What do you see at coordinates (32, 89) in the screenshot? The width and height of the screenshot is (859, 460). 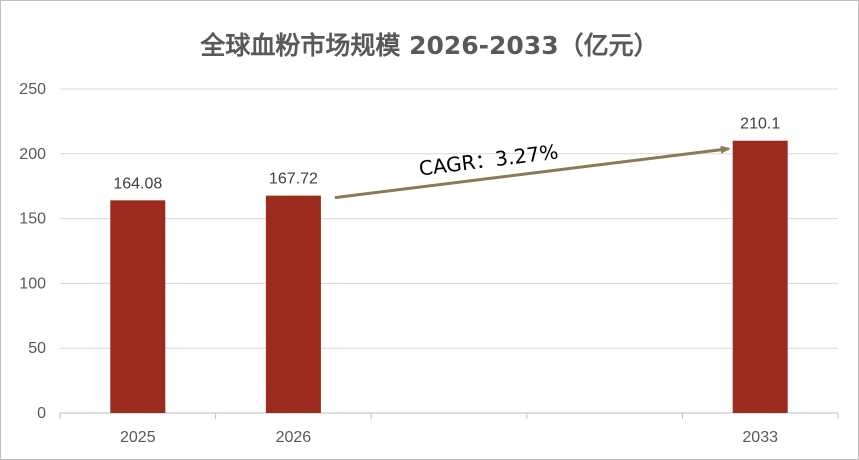 I see `y-tick-label: 250` at bounding box center [32, 89].